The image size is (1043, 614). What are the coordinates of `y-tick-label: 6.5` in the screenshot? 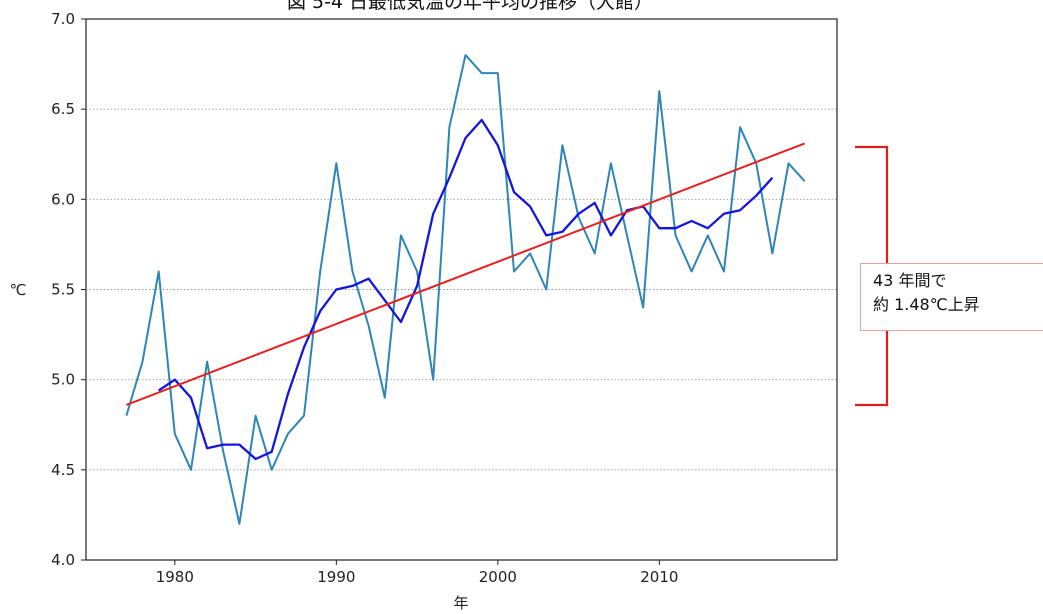 It's located at (63, 109).